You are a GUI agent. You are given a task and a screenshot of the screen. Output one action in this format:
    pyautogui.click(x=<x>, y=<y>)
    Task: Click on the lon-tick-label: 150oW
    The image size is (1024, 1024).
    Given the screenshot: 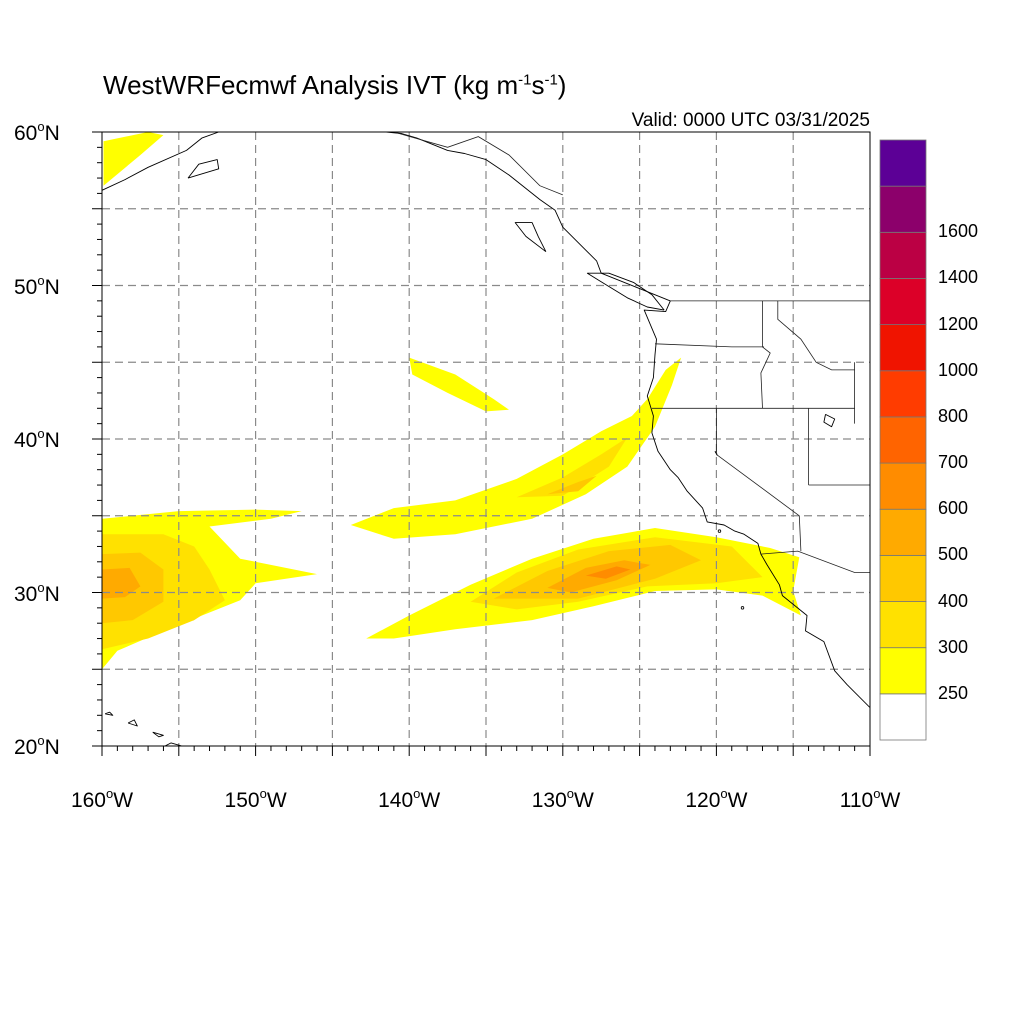 What is the action you would take?
    pyautogui.click(x=255, y=799)
    